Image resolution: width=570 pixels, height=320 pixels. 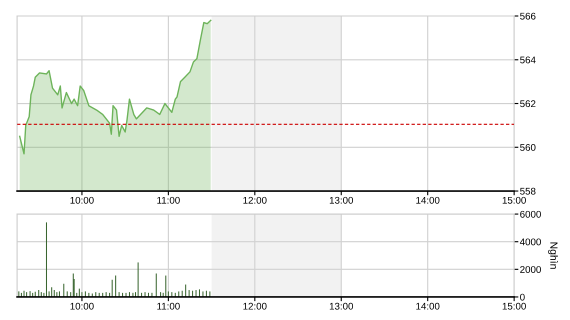 What do you see at coordinates (553, 255) in the screenshot?
I see `y-axis-title: Nghìn` at bounding box center [553, 255].